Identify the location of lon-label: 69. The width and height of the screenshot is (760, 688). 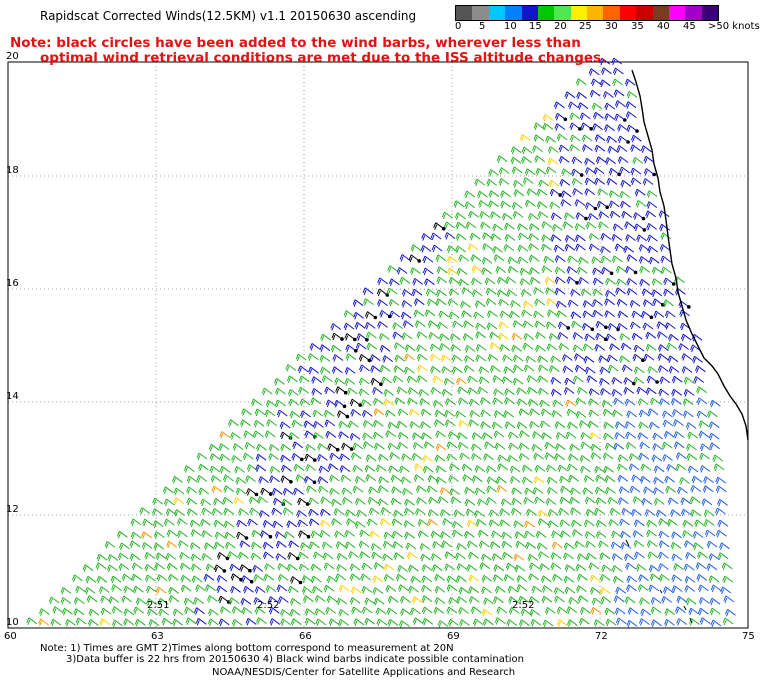
(453, 636).